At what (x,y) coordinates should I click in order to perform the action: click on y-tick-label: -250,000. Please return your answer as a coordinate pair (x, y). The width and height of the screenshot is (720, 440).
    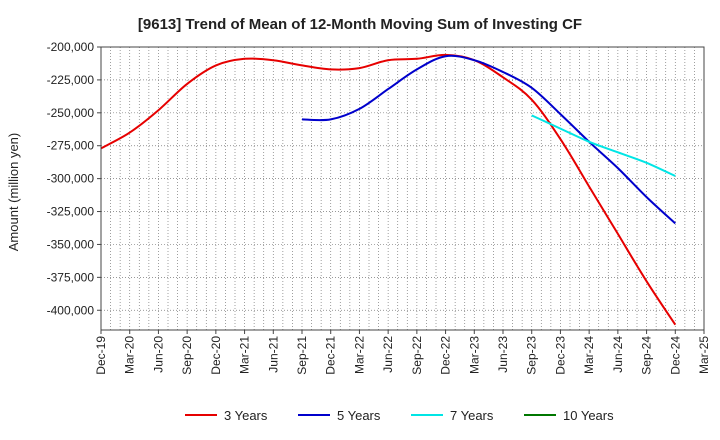
    Looking at the image, I should click on (71, 113).